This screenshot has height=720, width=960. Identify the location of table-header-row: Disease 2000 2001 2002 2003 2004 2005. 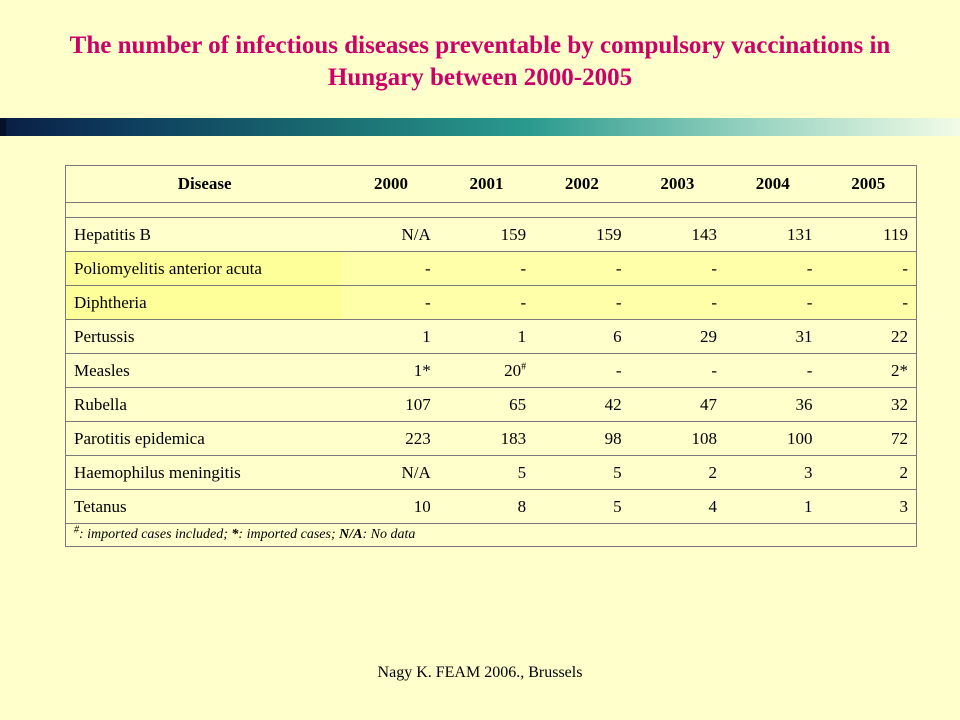
(491, 184).